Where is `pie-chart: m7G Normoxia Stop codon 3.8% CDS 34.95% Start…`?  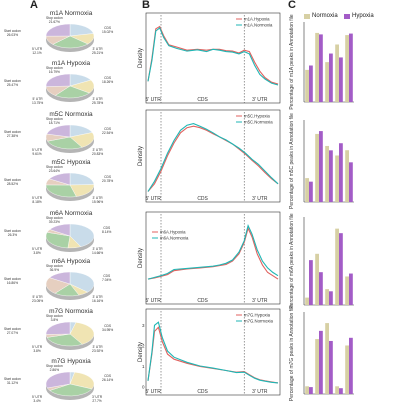 pie-chart: m7G Normoxia Stop codon 3.8% CDS 34.95% Start… is located at coordinates (71, 331).